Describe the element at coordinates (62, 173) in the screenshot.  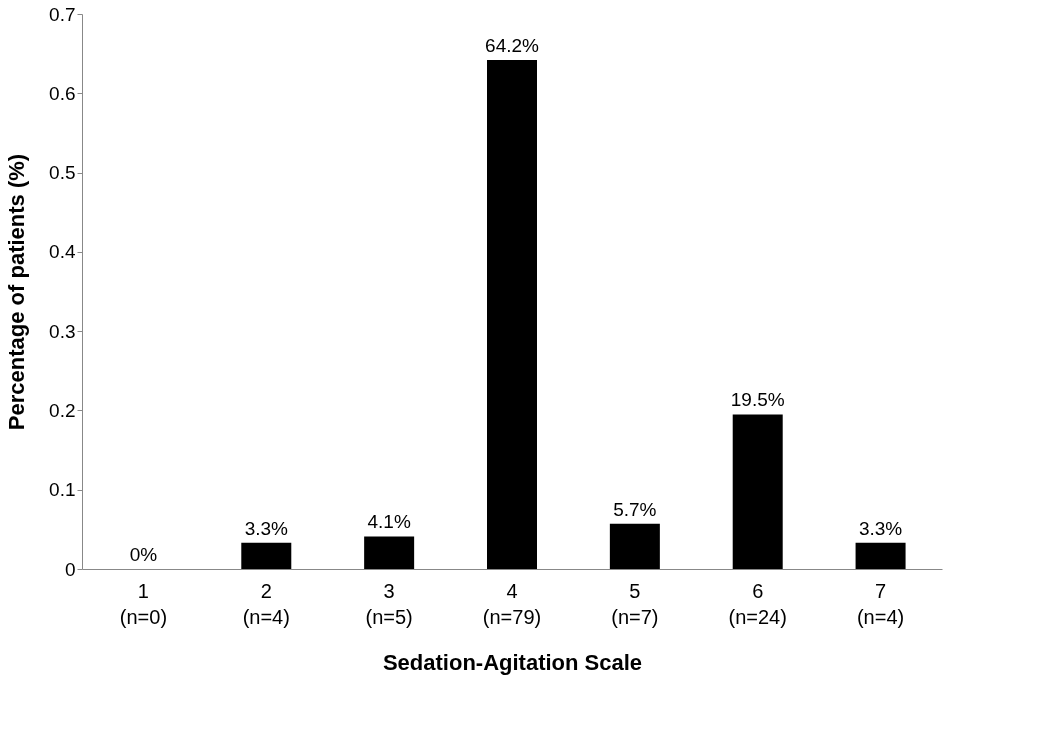
I see `y-tick-label: 0.5` at that location.